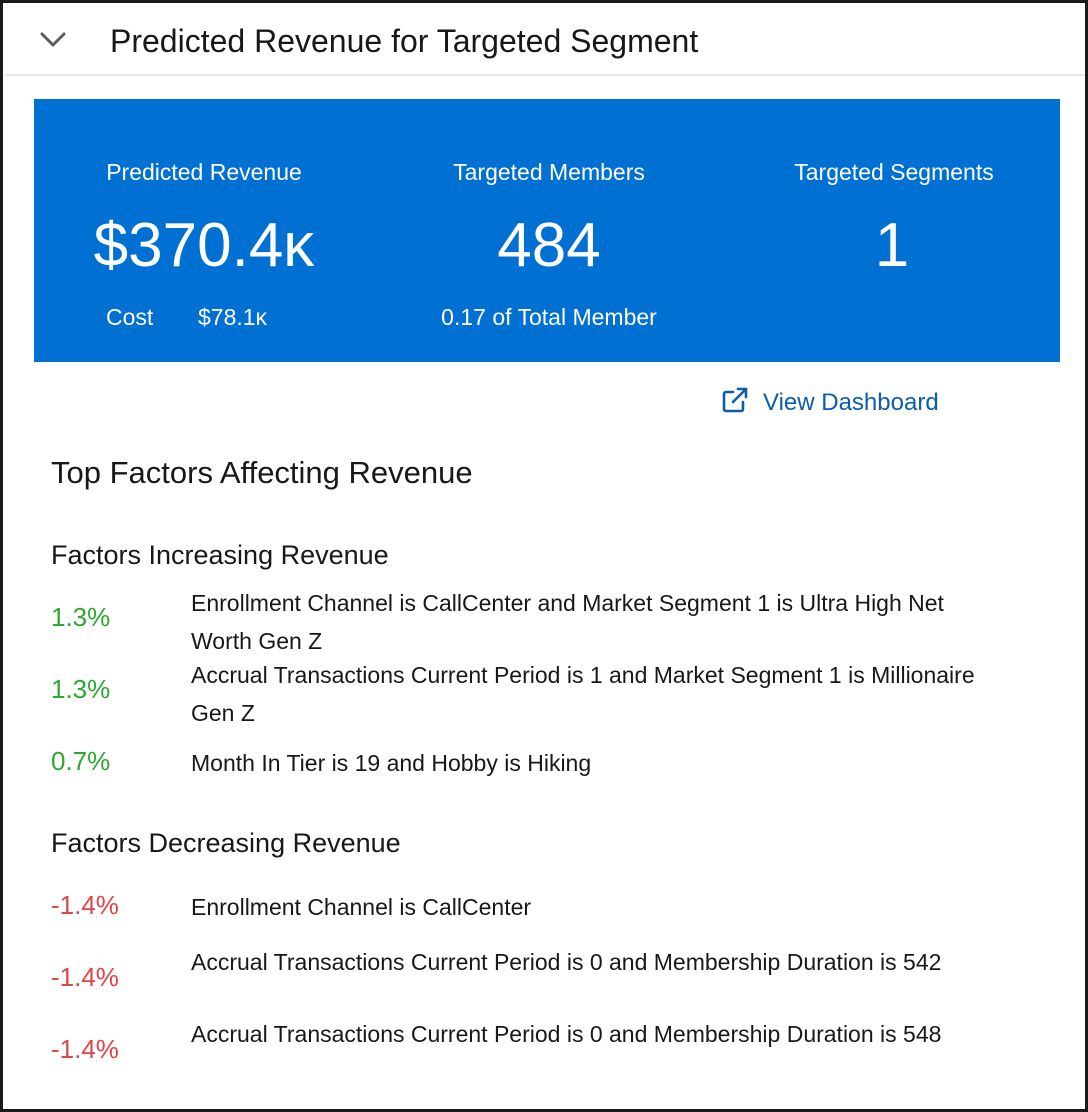 The image size is (1088, 1112). Describe the element at coordinates (204, 245) in the screenshot. I see `predicted-revenue-value: $370.4ᴋ` at that location.